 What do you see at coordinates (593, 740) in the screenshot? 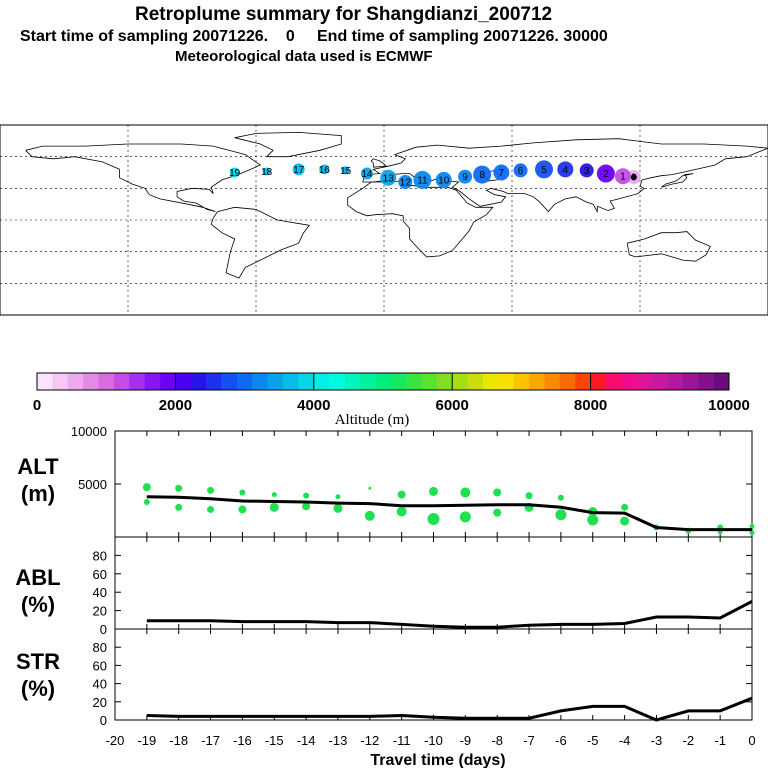
I see `x-tick-label: -5` at bounding box center [593, 740].